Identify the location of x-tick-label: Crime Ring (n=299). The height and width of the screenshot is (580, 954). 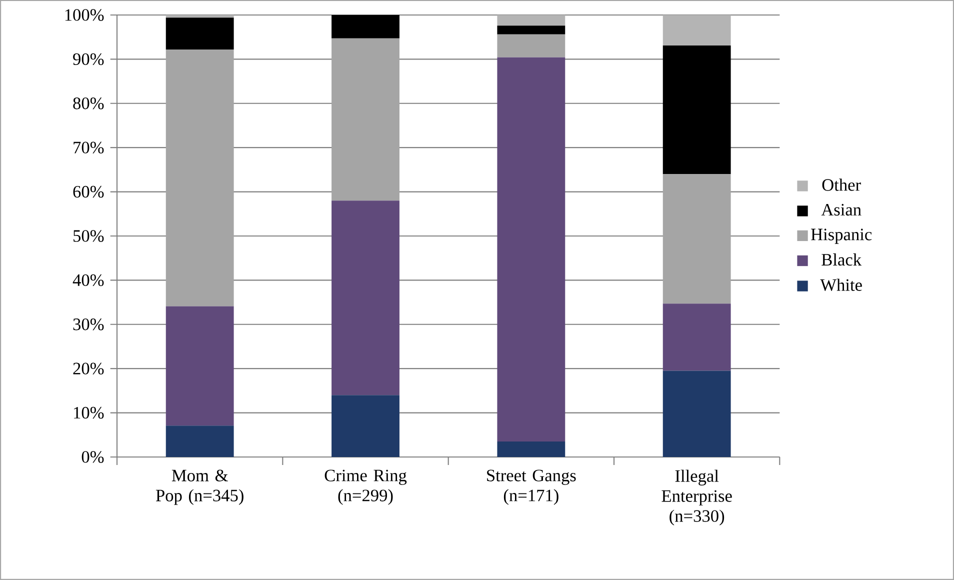
(365, 487).